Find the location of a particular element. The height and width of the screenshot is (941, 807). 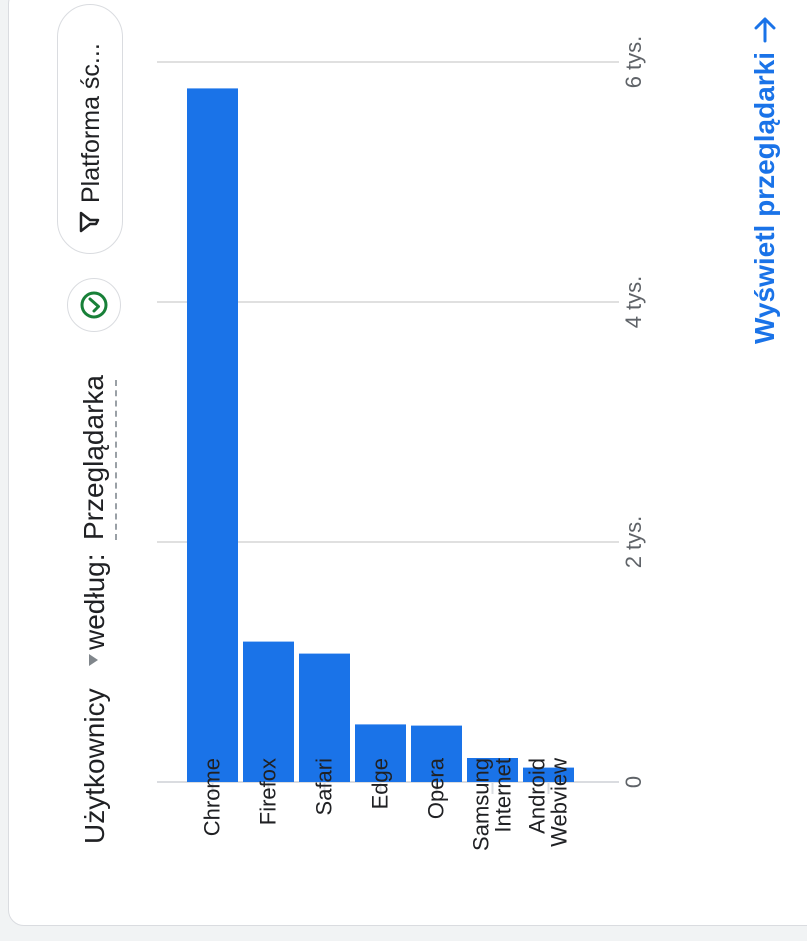

check-circle-icon is located at coordinates (94, 305).